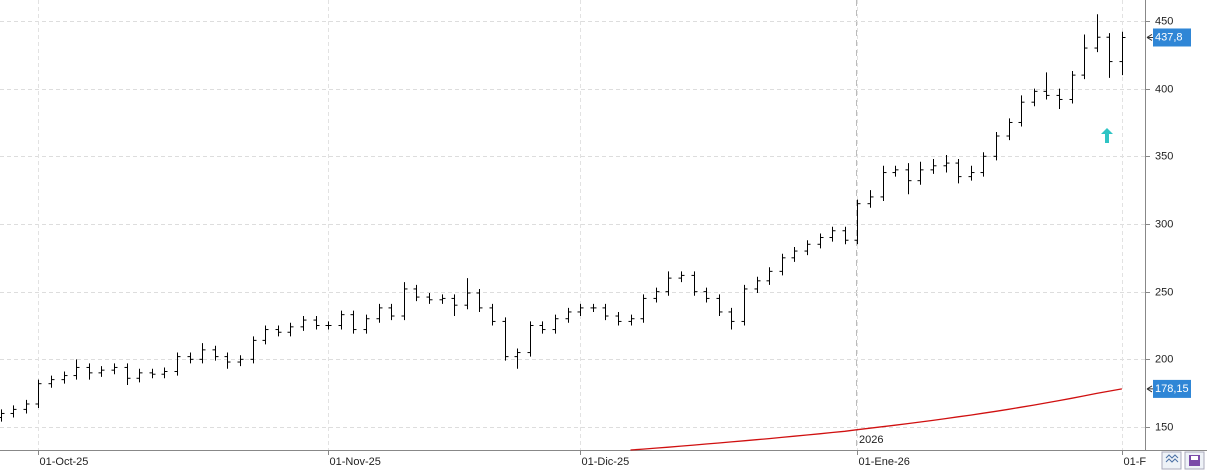 This screenshot has height=473, width=1207. What do you see at coordinates (1164, 89) in the screenshot?
I see `y-tick-label: 400` at bounding box center [1164, 89].